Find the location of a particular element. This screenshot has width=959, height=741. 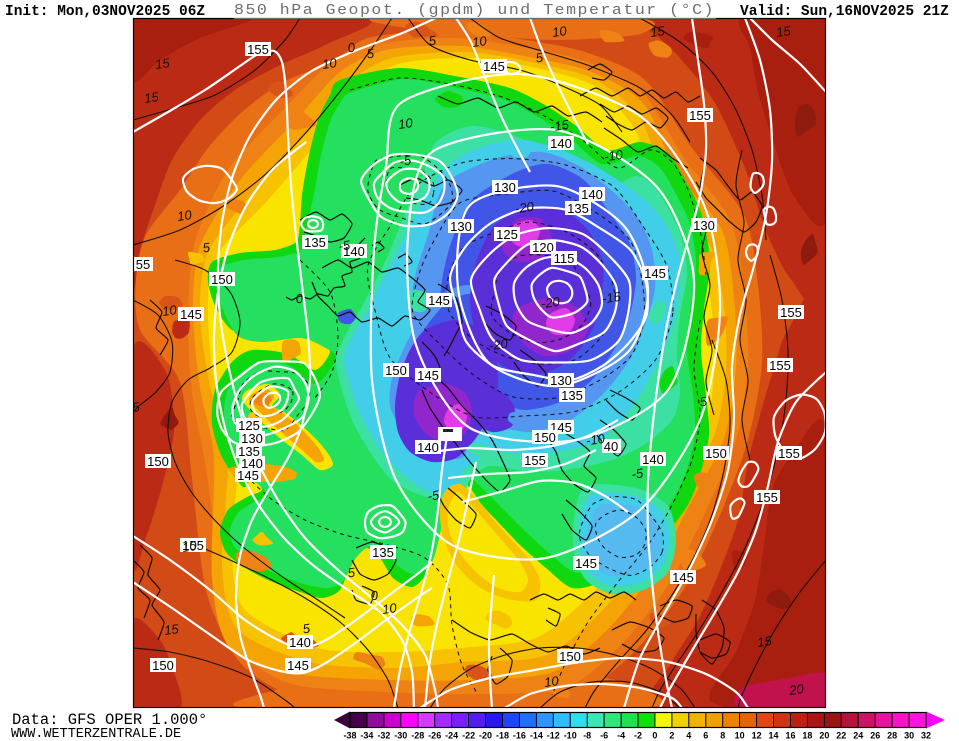

svg-text: -38 is located at coordinates (349, 736).